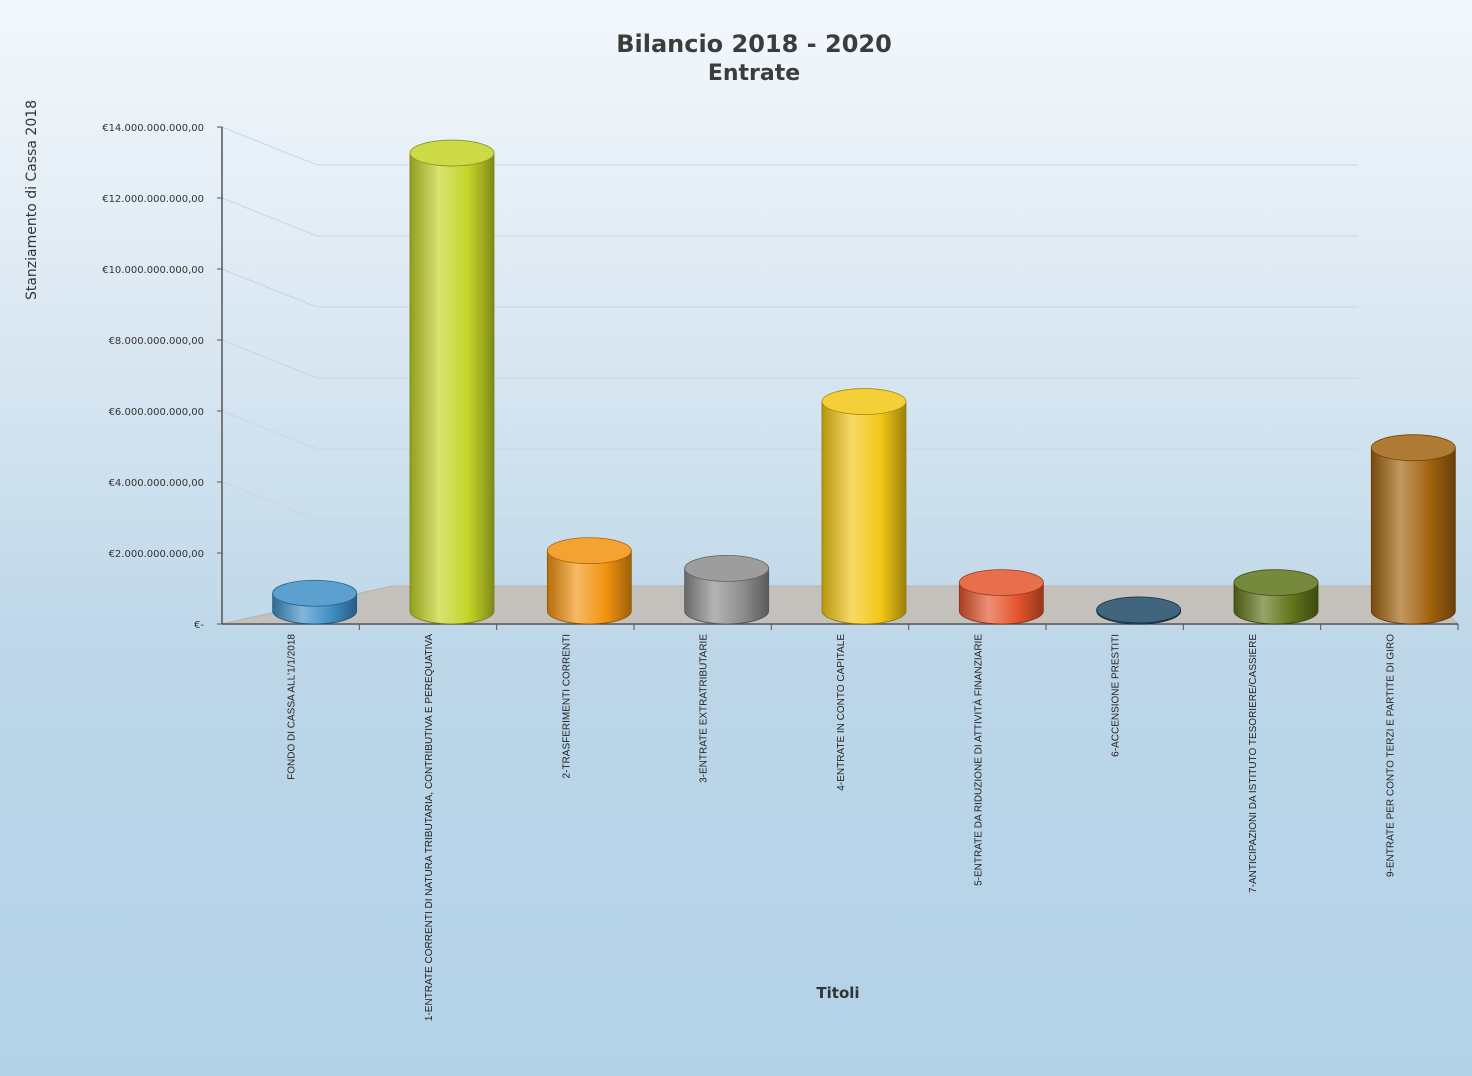 This screenshot has width=1472, height=1076. What do you see at coordinates (32, 200) in the screenshot?
I see `y-axis-title: Stanziamento di Cassa 2018` at bounding box center [32, 200].